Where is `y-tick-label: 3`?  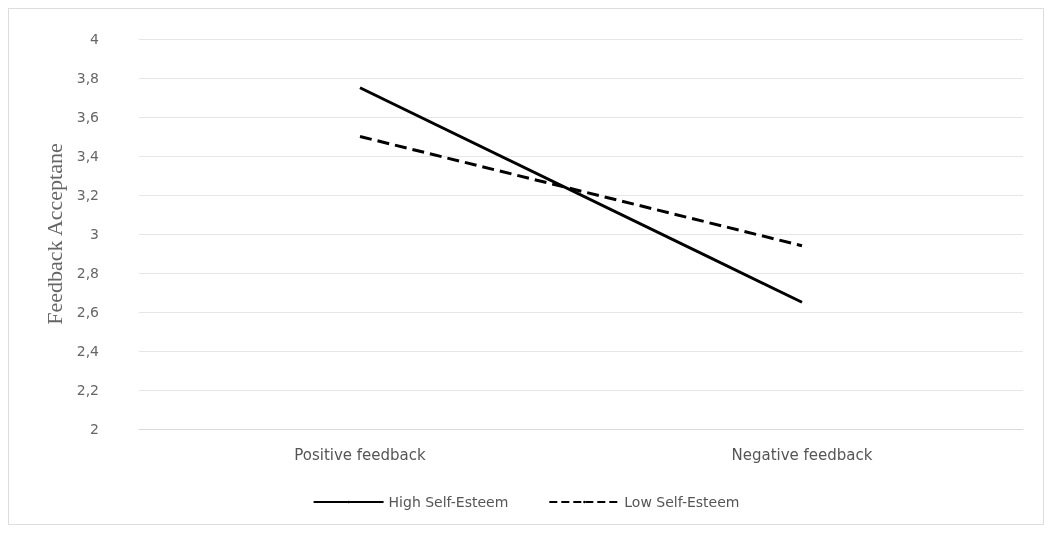
y-tick-label: 3 is located at coordinates (94, 234).